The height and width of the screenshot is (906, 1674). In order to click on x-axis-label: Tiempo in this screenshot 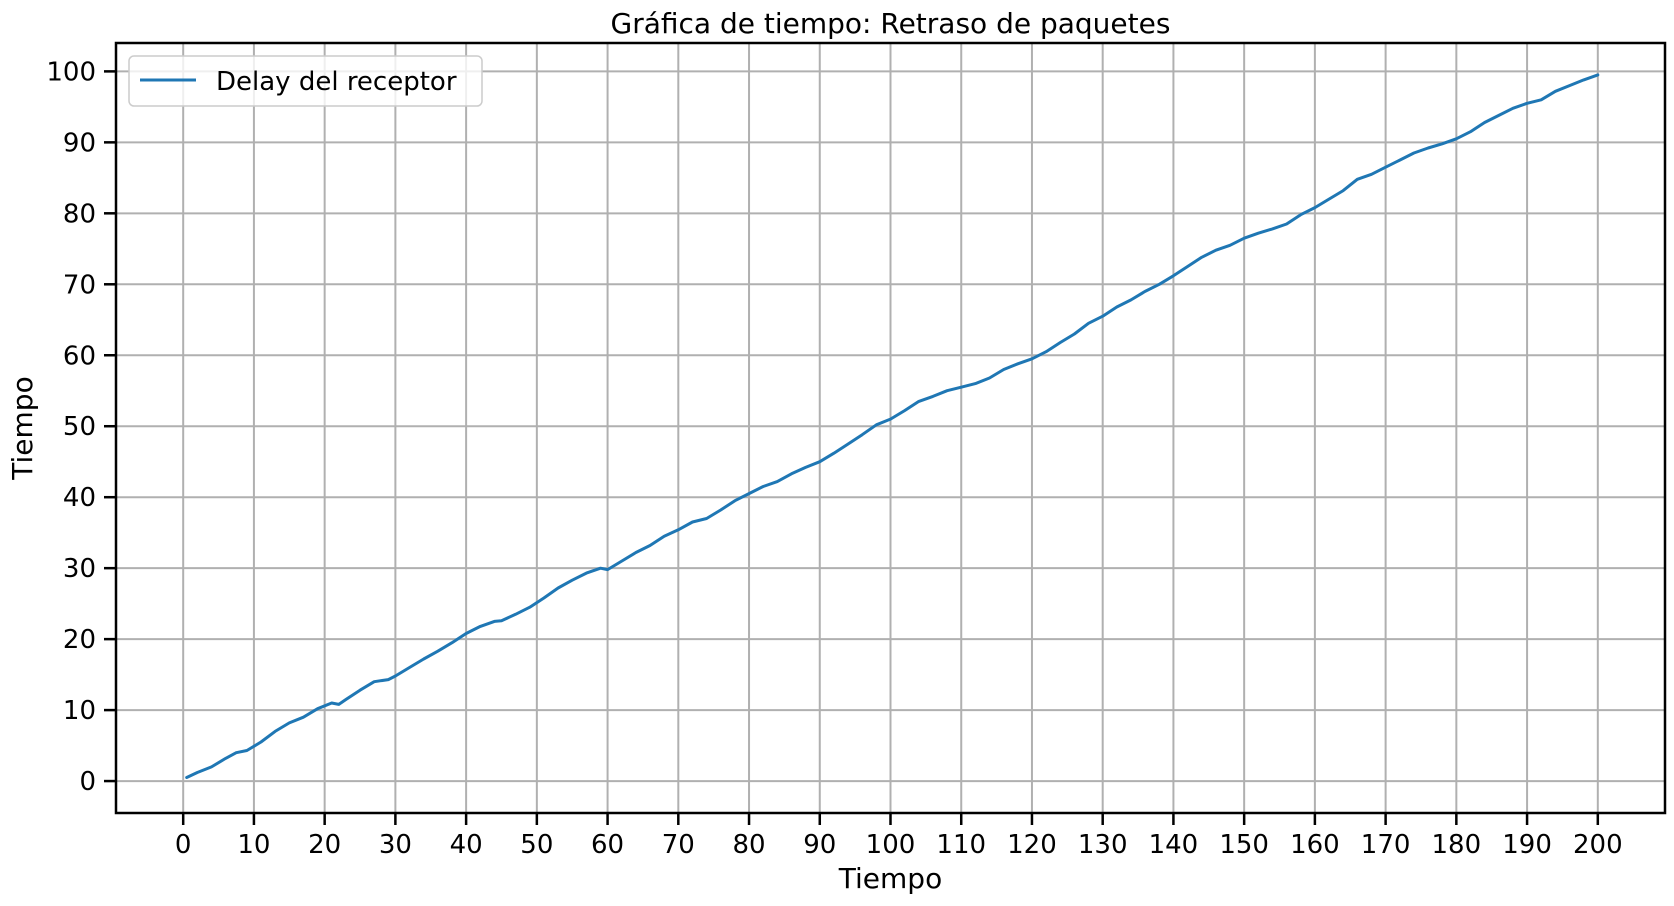, I will do `click(890, 878)`.